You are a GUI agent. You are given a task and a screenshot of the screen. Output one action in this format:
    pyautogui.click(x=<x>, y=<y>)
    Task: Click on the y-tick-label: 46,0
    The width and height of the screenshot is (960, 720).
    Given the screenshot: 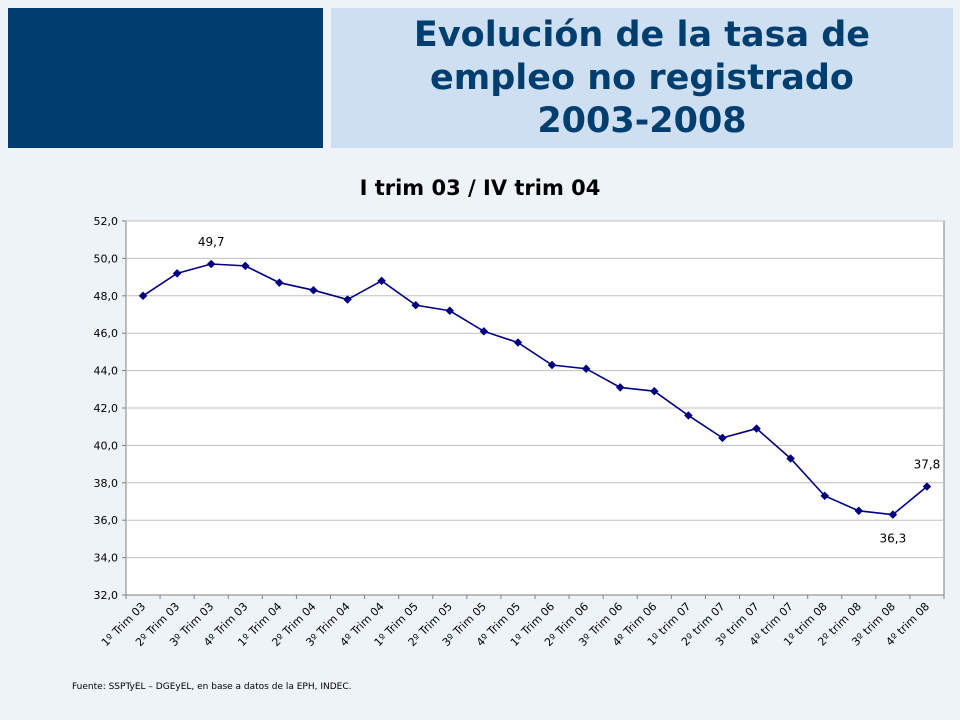 What is the action you would take?
    pyautogui.click(x=106, y=333)
    